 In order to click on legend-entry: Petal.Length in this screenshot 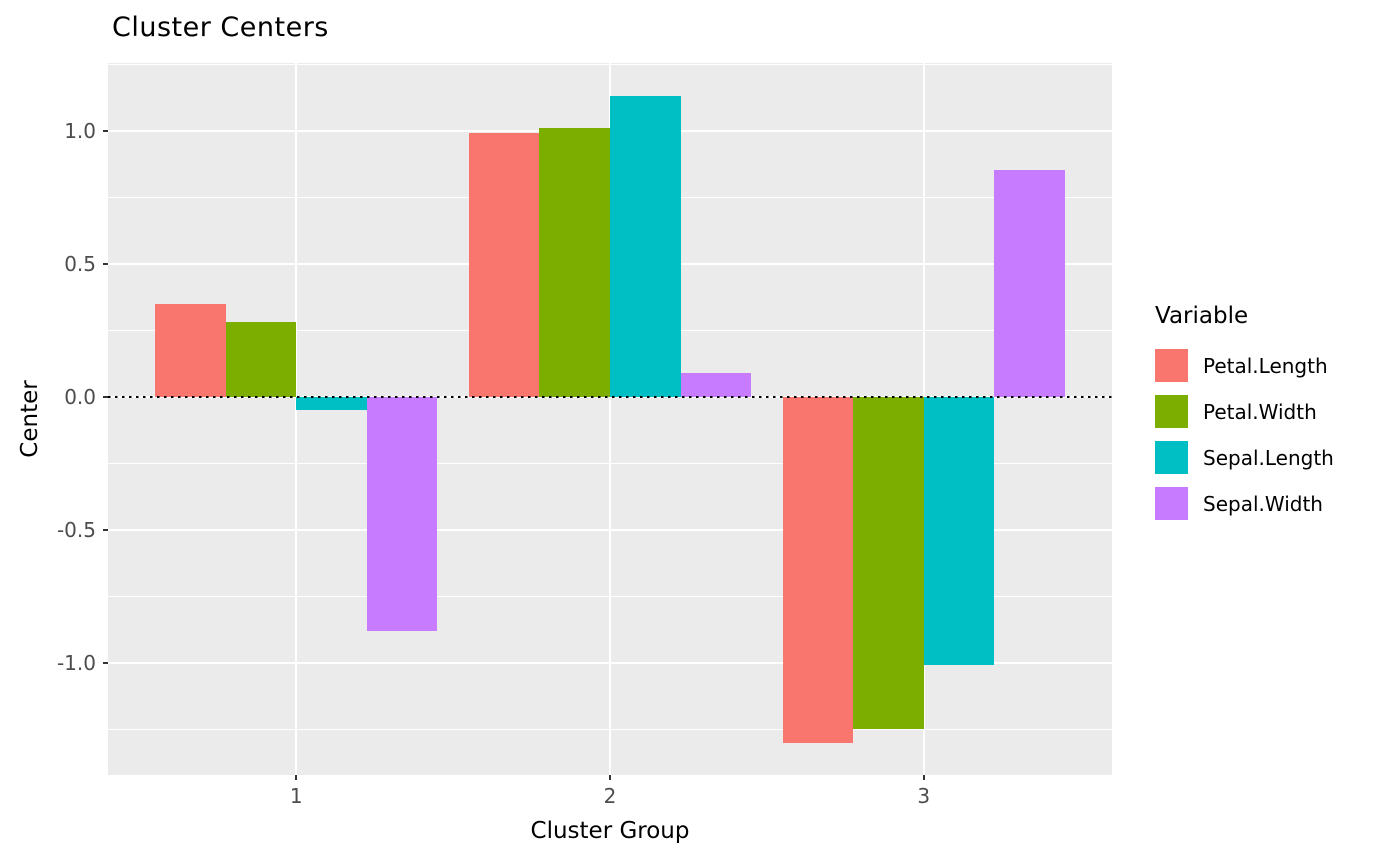, I will do `click(1244, 365)`.